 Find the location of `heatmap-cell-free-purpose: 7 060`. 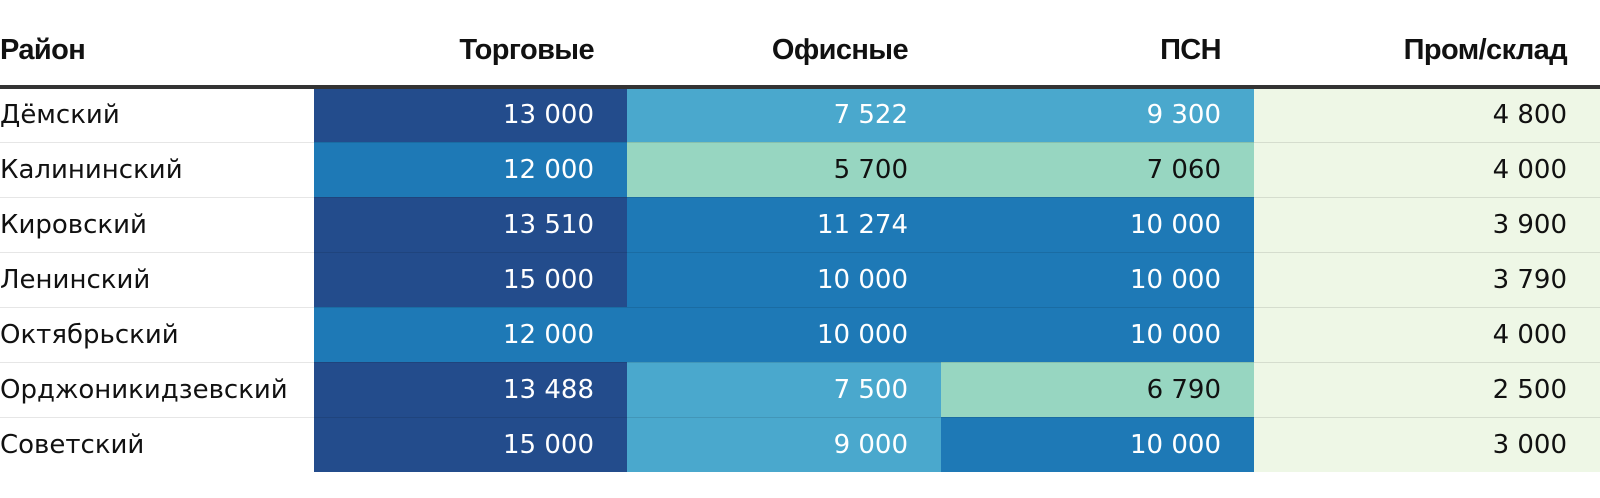

heatmap-cell-free-purpose: 7 060 is located at coordinates (1097, 170).